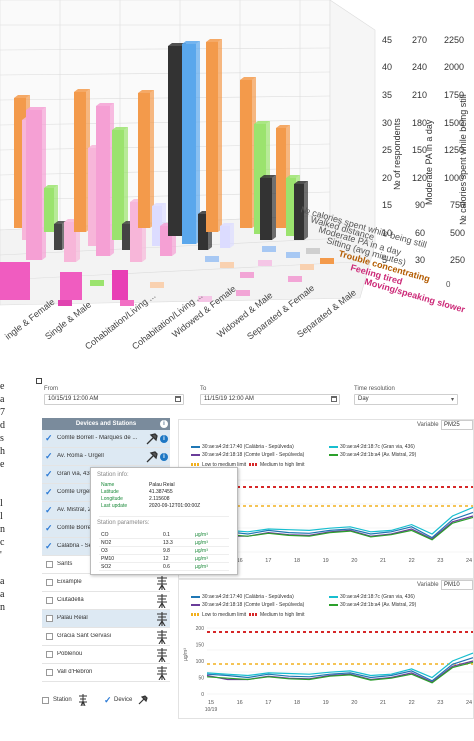  What do you see at coordinates (85, 546) in the screenshot?
I see `list-item-label: Calàbria - Sepúlveda` at bounding box center [85, 546].